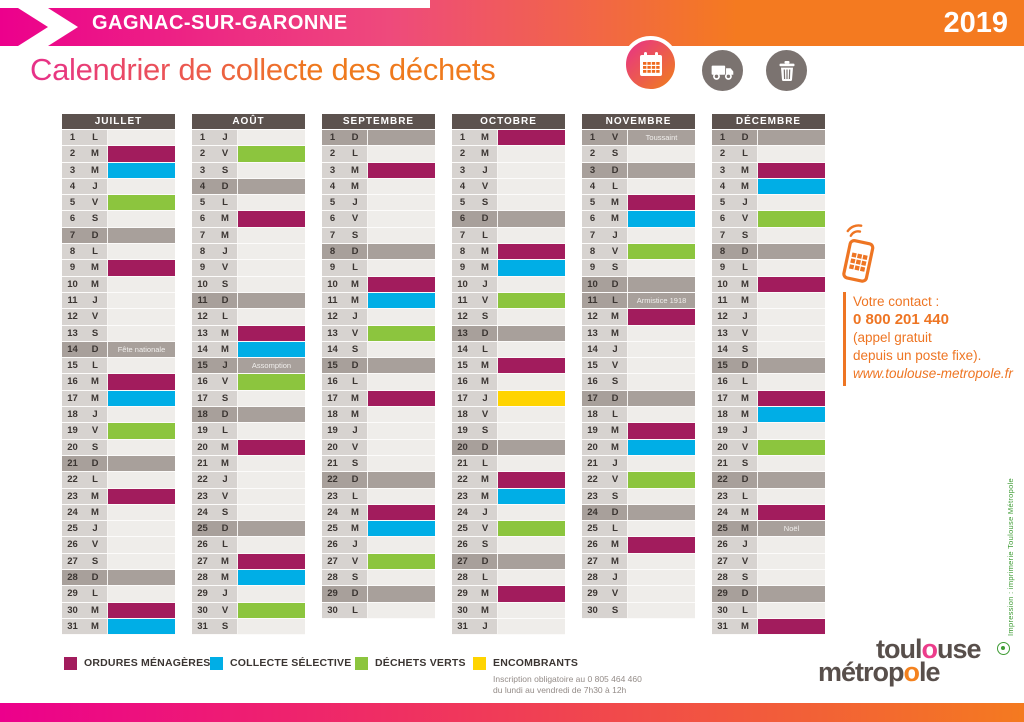 This screenshot has width=1024, height=722. Describe the element at coordinates (118, 284) in the screenshot. I see `day-row: 10 M` at that location.